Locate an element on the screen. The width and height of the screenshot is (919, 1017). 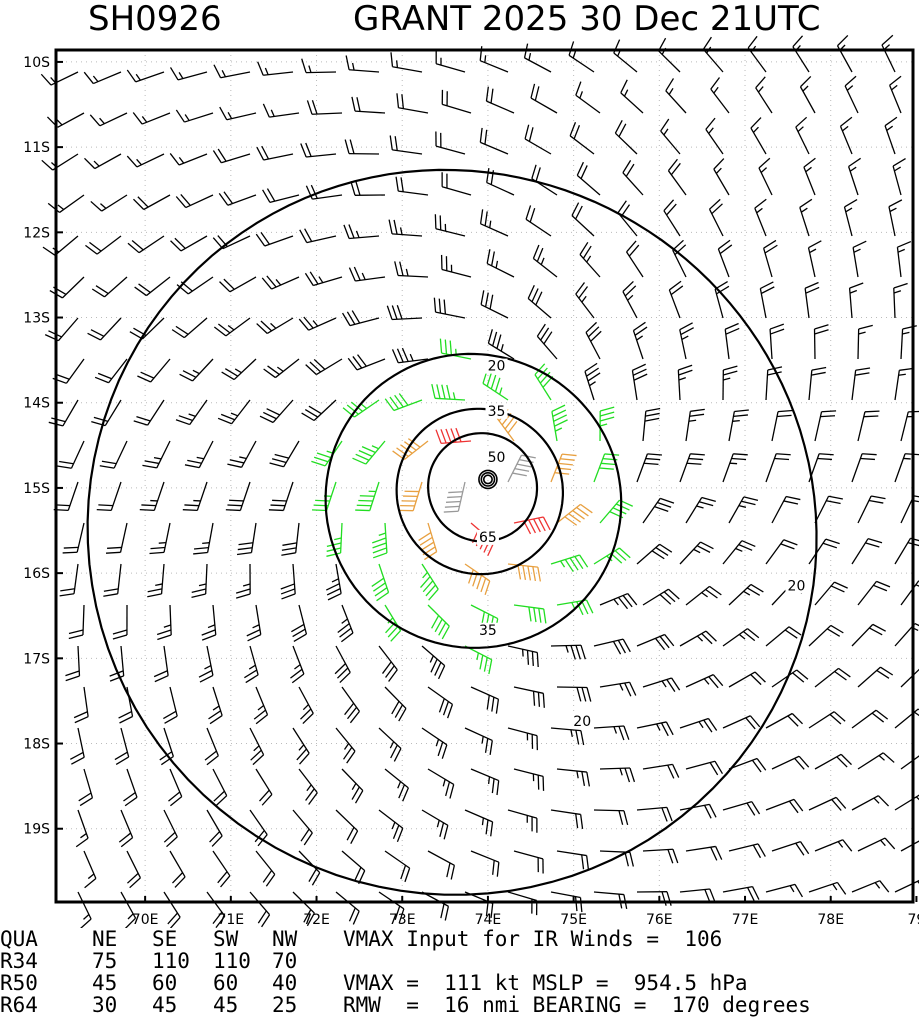
x-tick-label: 78E is located at coordinates (830, 920).